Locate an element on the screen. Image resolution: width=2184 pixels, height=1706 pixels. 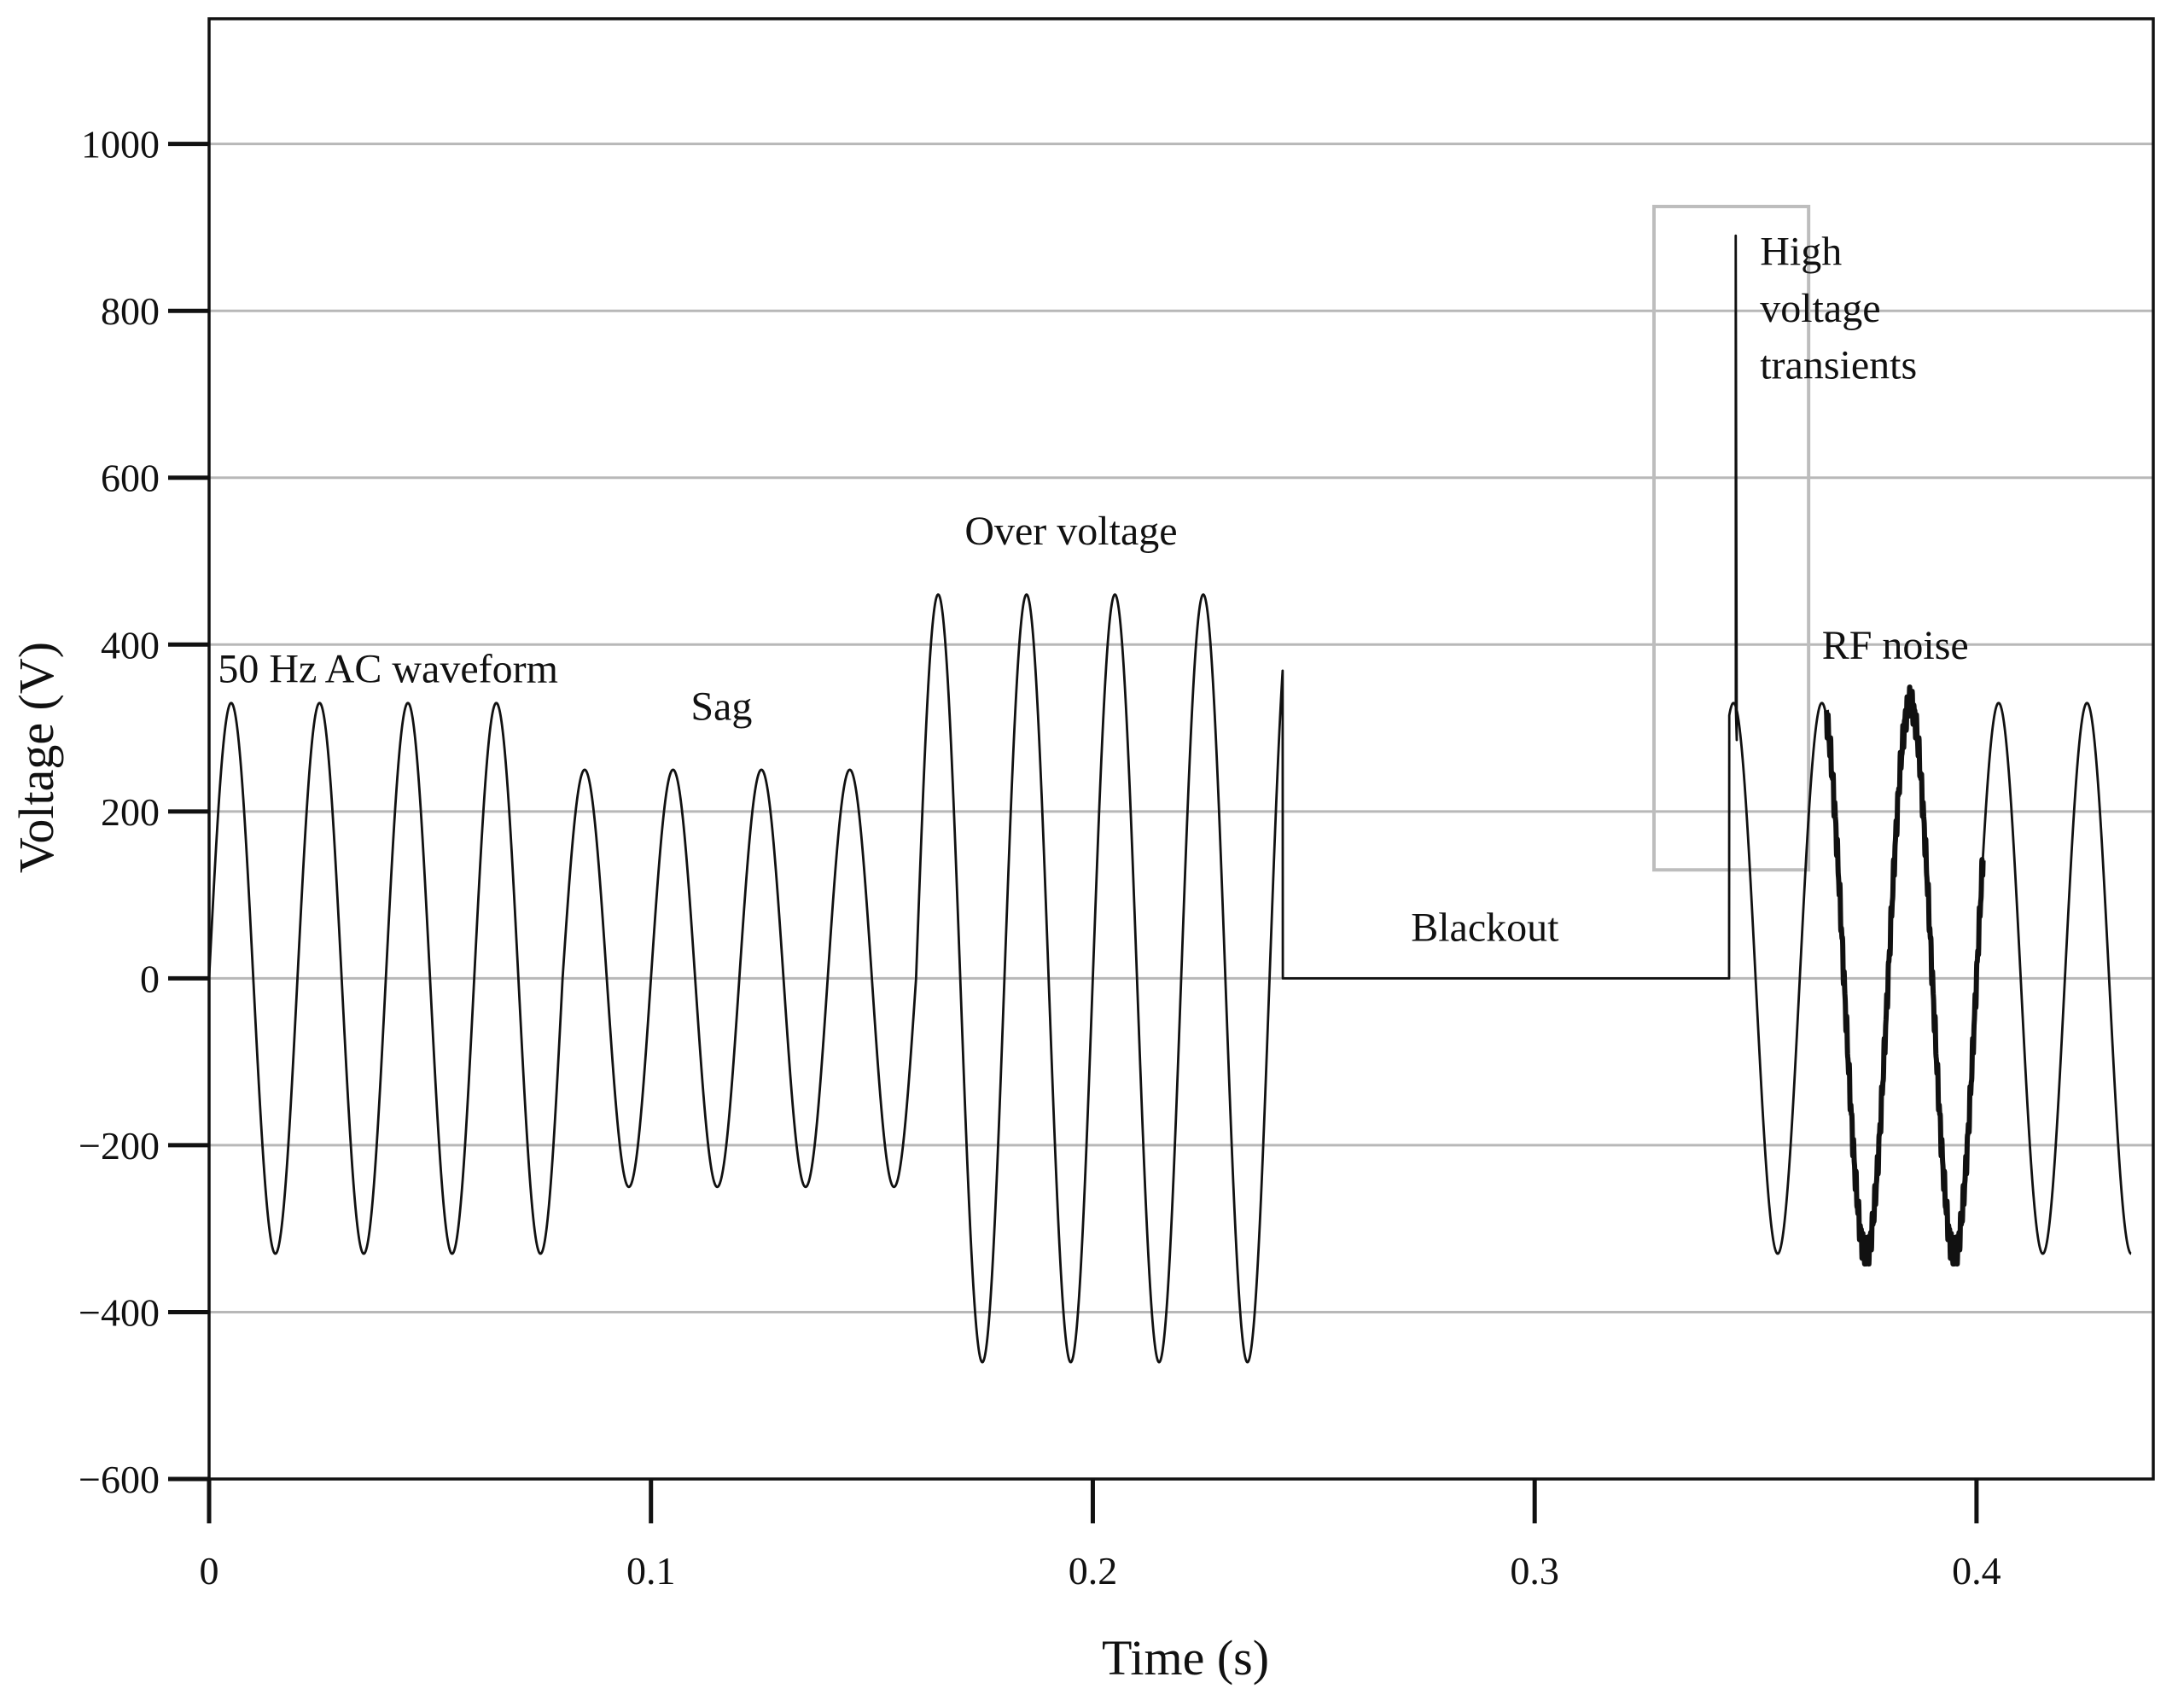
highlight-layer is located at coordinates (1731, 538).